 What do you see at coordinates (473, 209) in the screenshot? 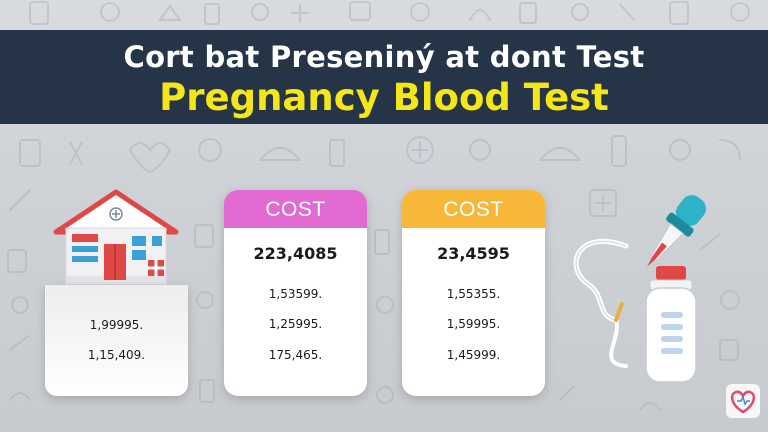
I see `lab-cost-label: COST` at bounding box center [473, 209].